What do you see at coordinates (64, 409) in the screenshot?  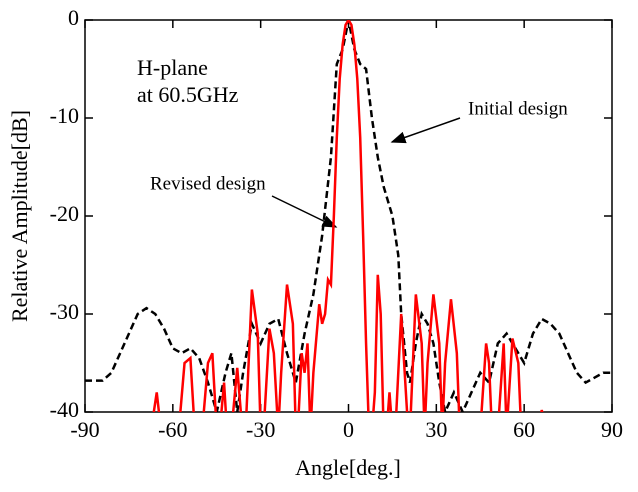 I see `y-tick-label: -40` at bounding box center [64, 409].